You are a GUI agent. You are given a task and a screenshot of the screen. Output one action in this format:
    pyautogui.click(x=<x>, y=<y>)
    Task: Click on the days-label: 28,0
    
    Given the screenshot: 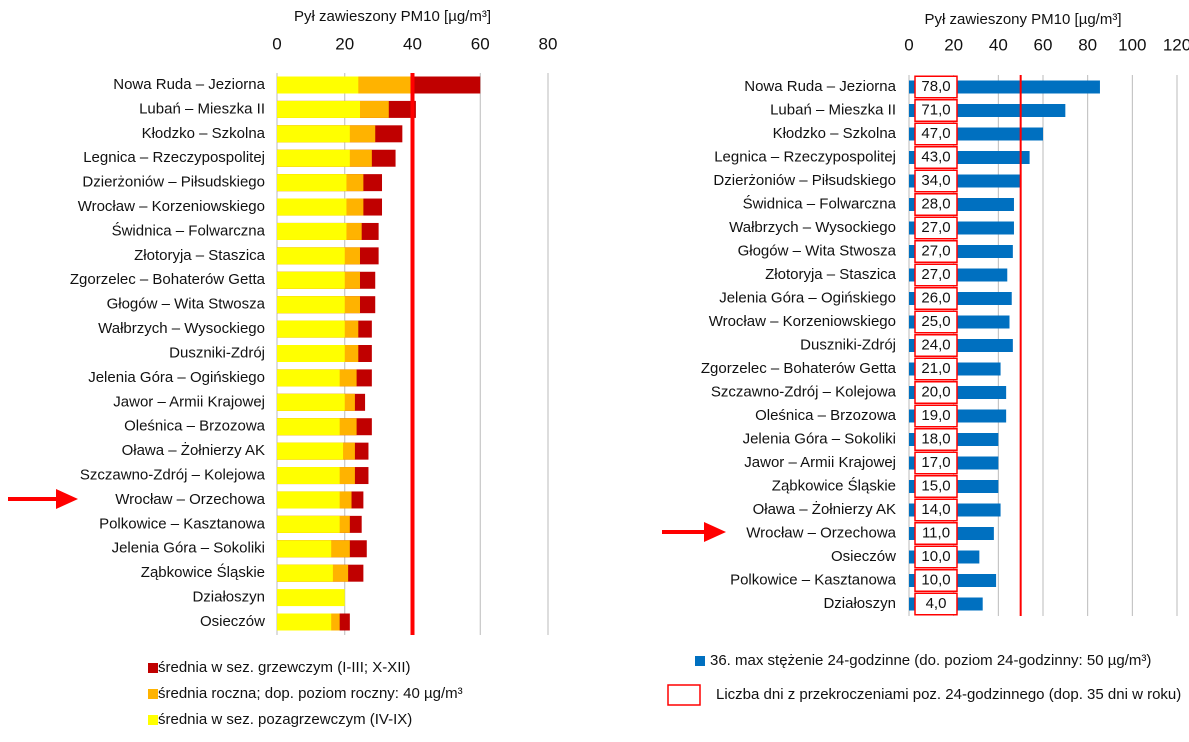 What is the action you would take?
    pyautogui.click(x=935, y=203)
    